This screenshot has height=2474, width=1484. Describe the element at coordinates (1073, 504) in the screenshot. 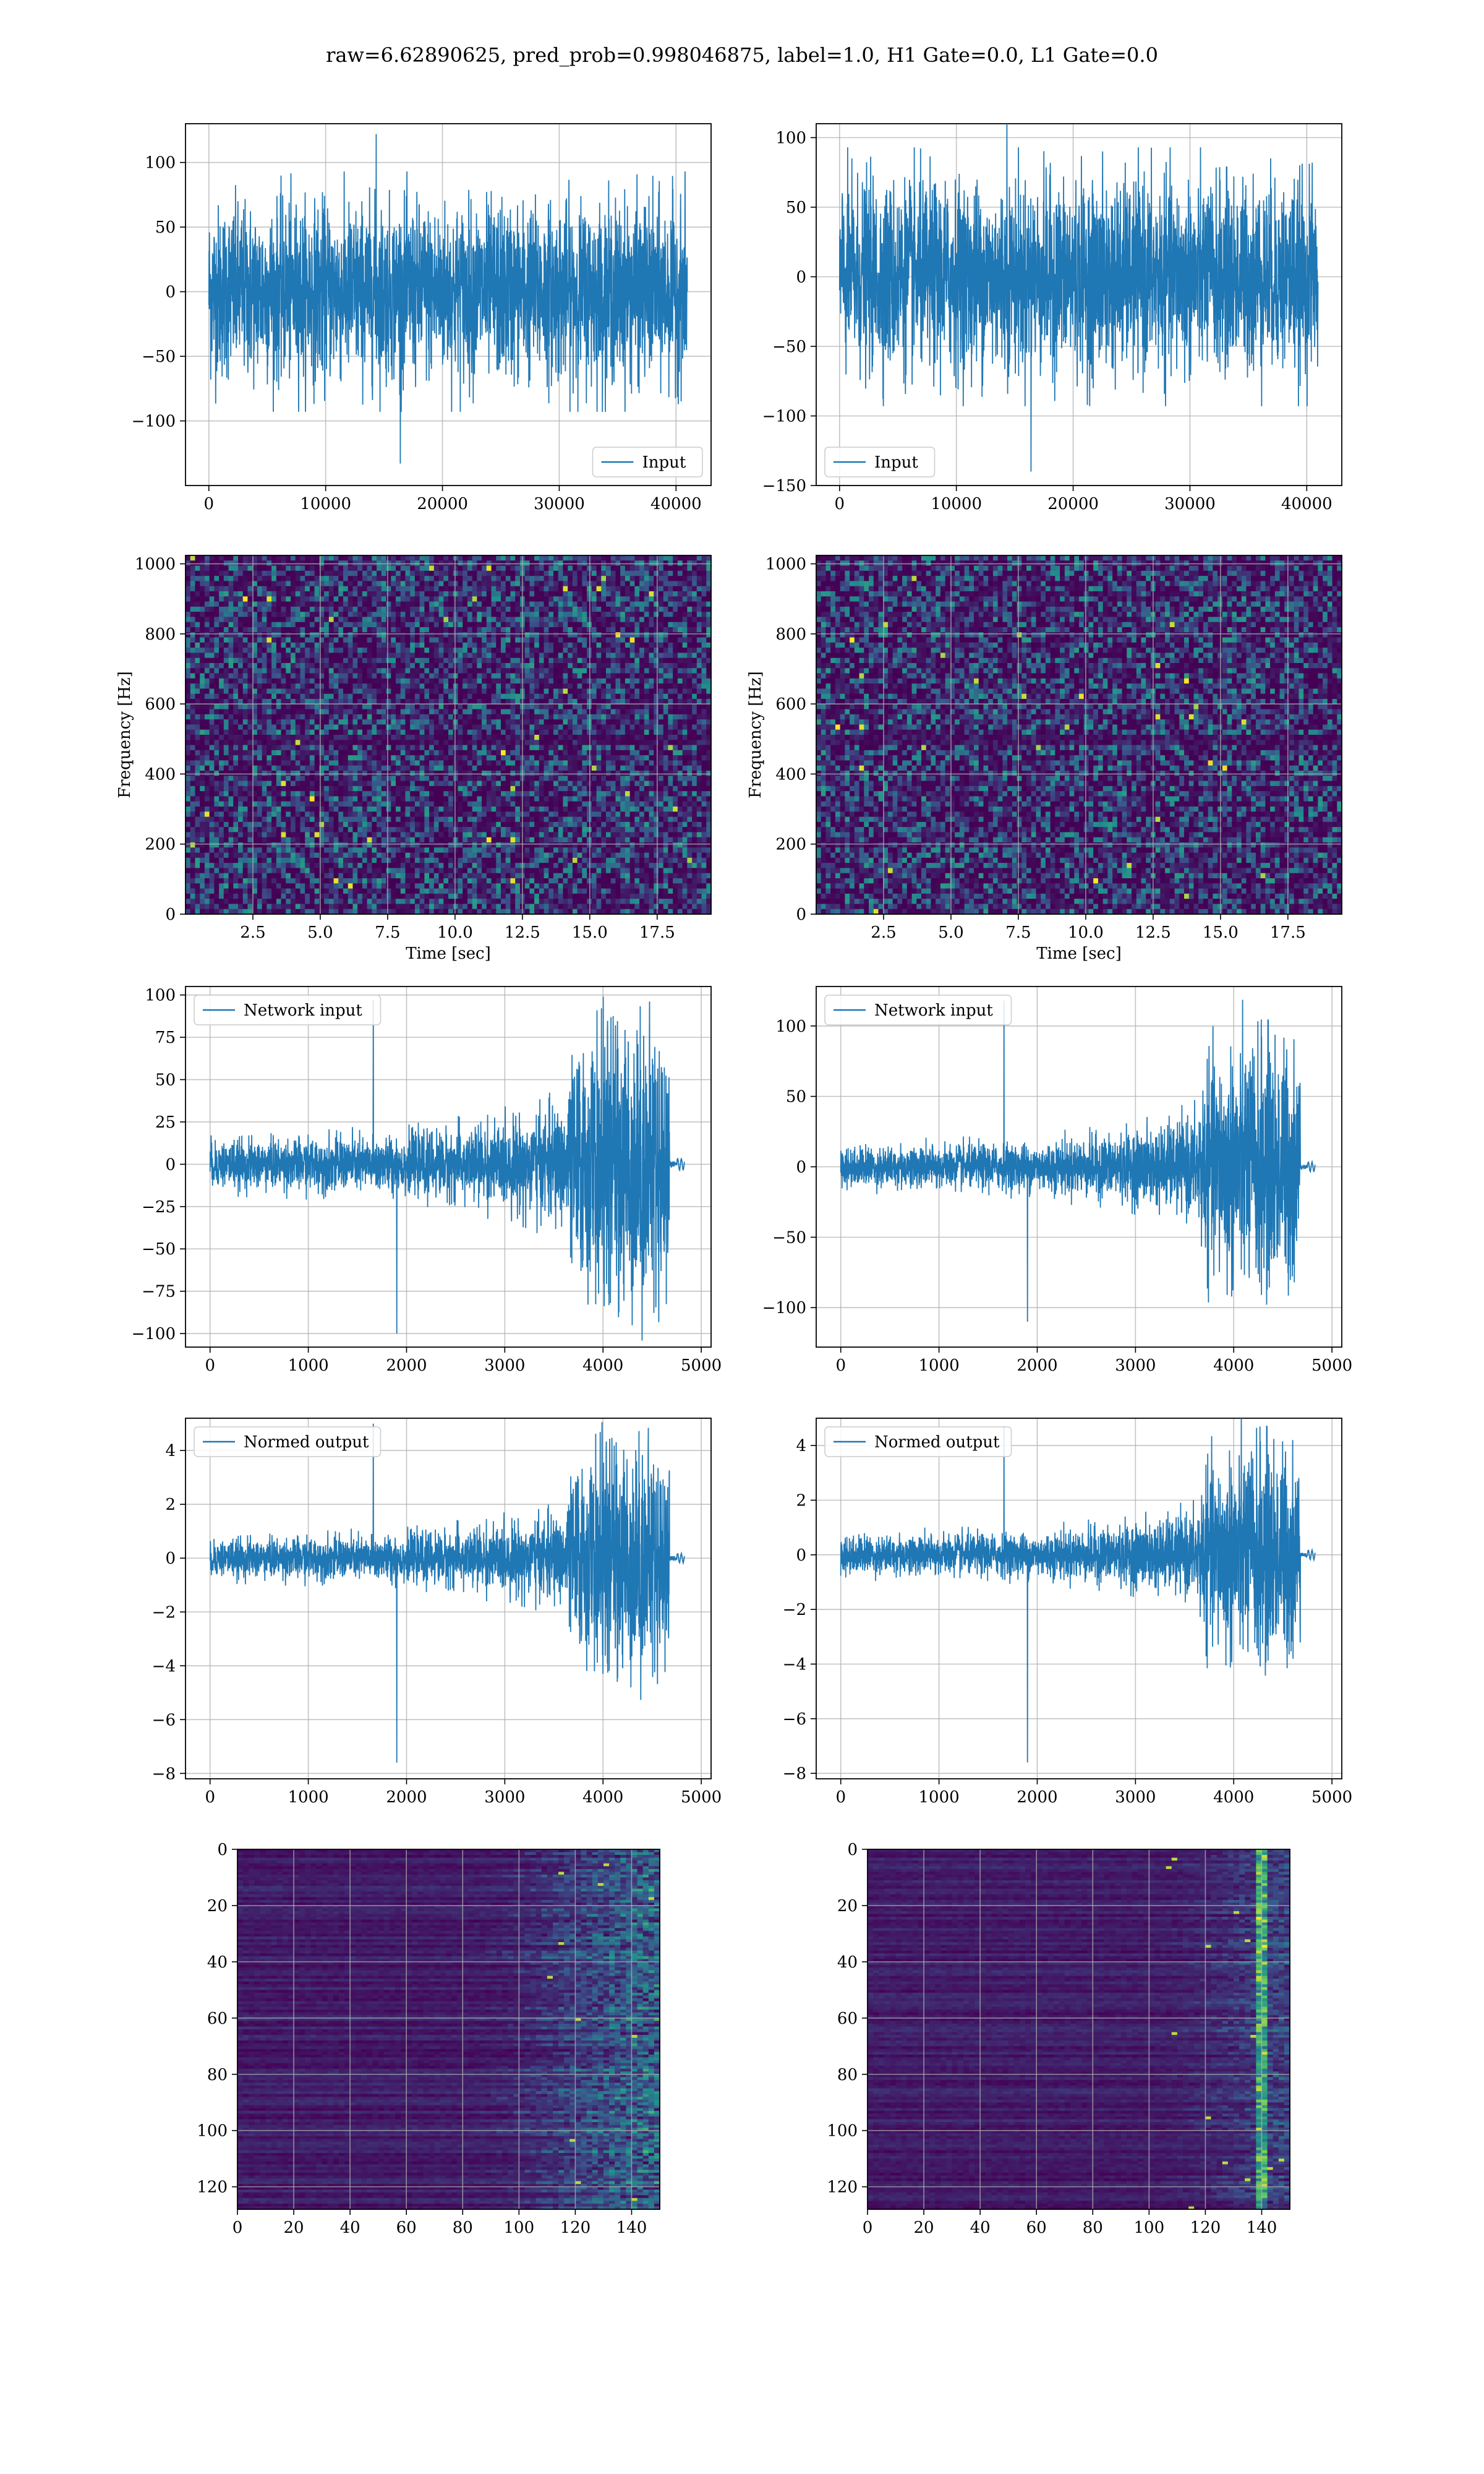

I see `x-tick-label: 20000` at that location.